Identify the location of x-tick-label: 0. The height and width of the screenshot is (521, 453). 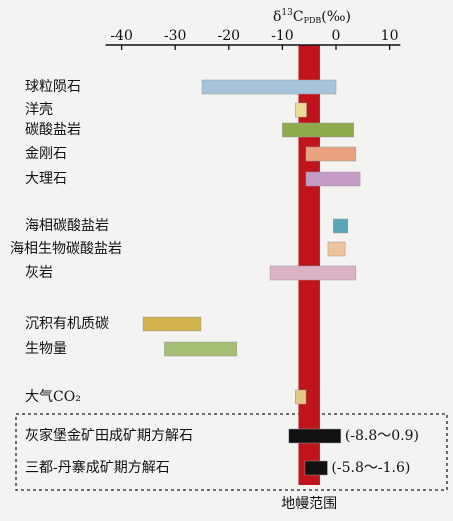
(336, 36).